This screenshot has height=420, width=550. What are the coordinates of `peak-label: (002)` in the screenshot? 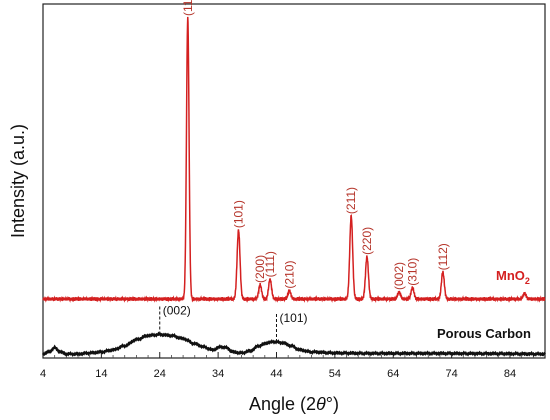 It's located at (399, 276).